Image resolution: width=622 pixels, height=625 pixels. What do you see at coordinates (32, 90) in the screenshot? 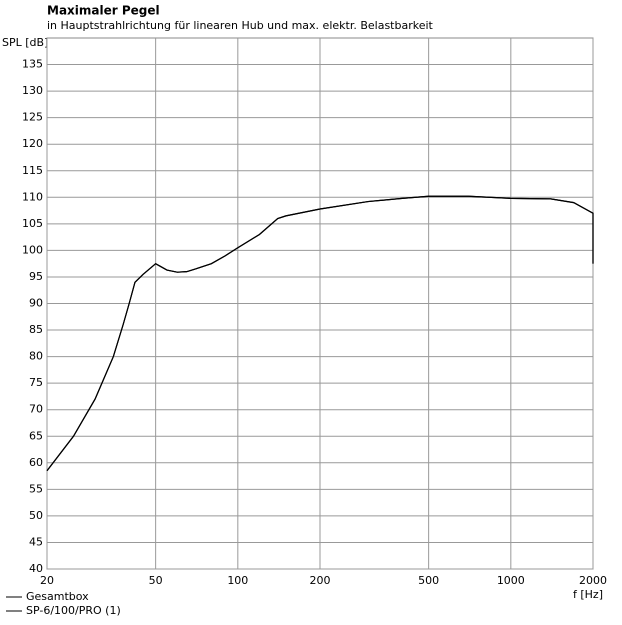
I see `y-tick-label: 130` at bounding box center [32, 90].